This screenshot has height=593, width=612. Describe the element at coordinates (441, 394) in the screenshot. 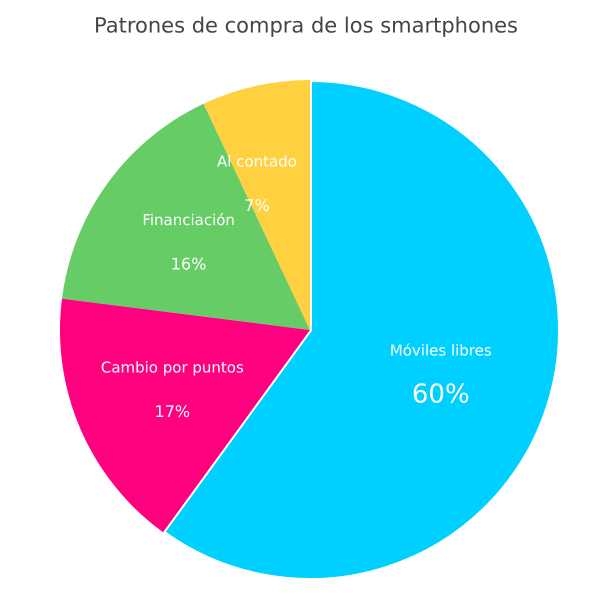

I see `data-label: 60%` at that location.